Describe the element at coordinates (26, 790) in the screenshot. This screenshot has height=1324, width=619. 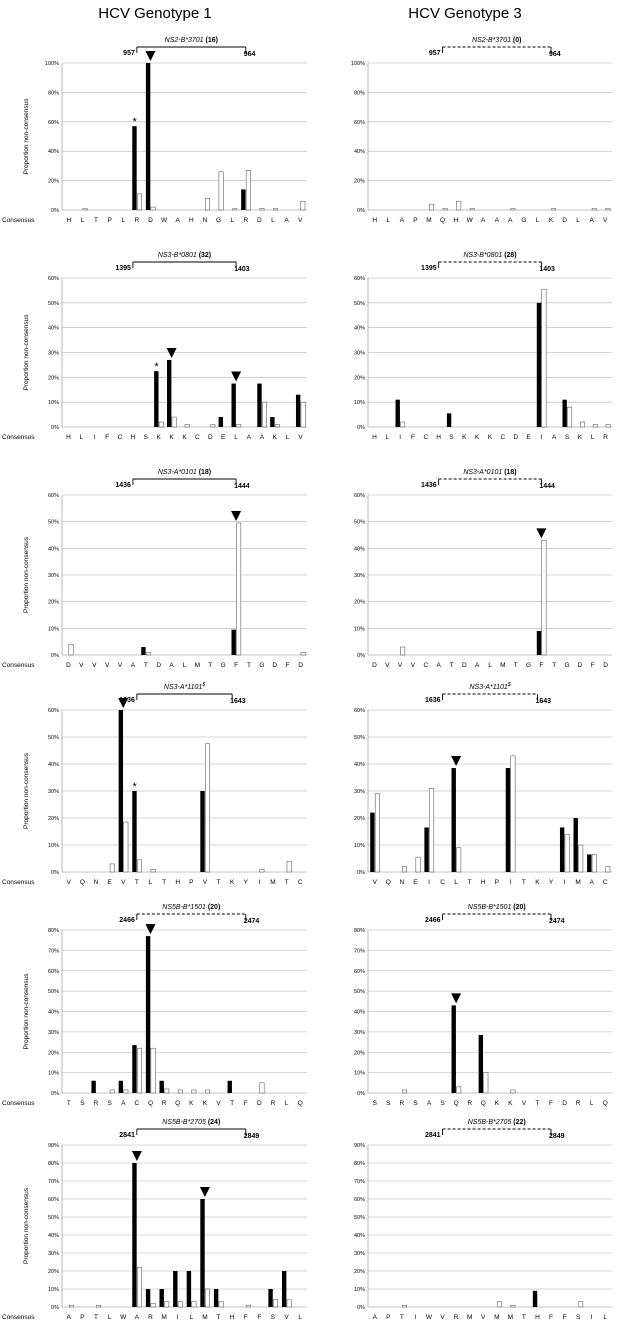
I see `y-axis-label: Proportion non-consensus` at that location.